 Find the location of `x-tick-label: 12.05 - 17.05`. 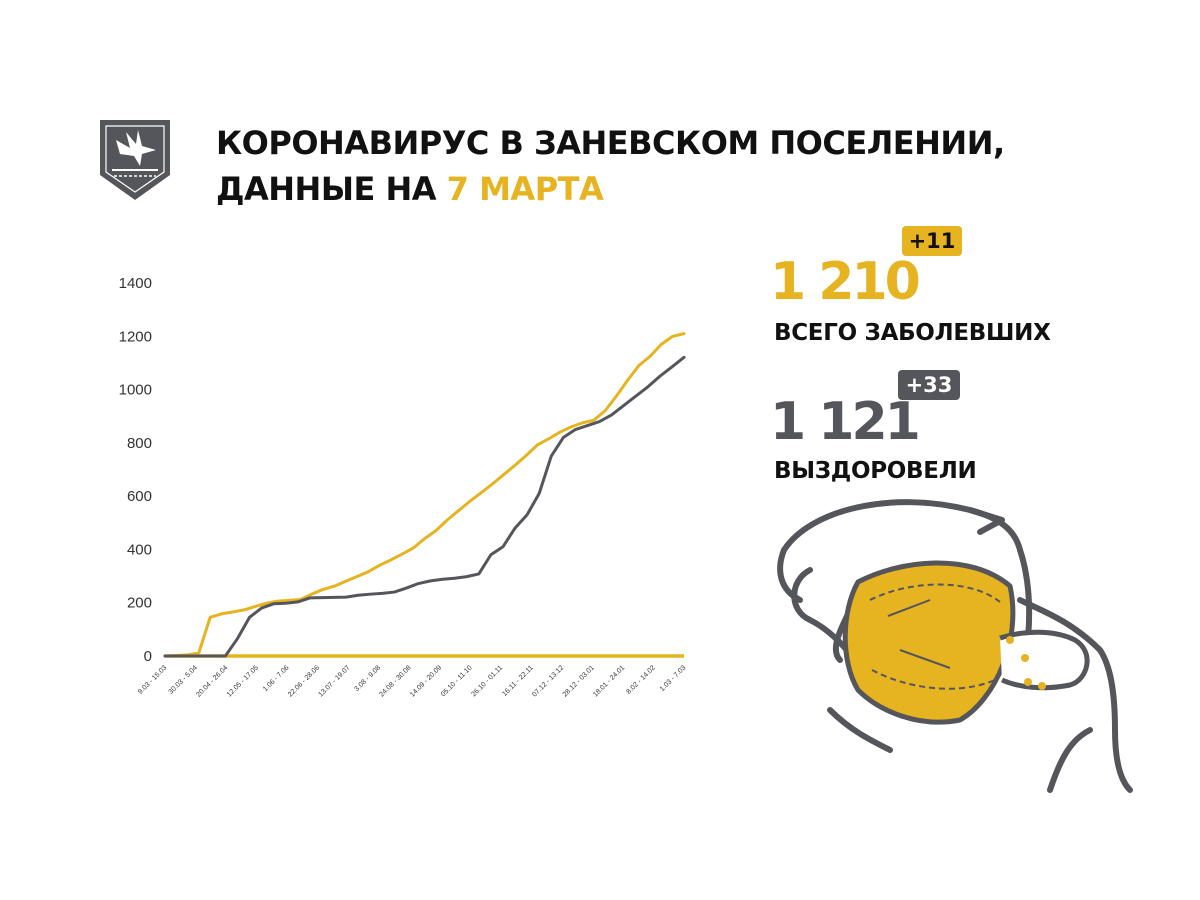

x-tick-label: 12.05 - 17.05 is located at coordinates (243, 681).